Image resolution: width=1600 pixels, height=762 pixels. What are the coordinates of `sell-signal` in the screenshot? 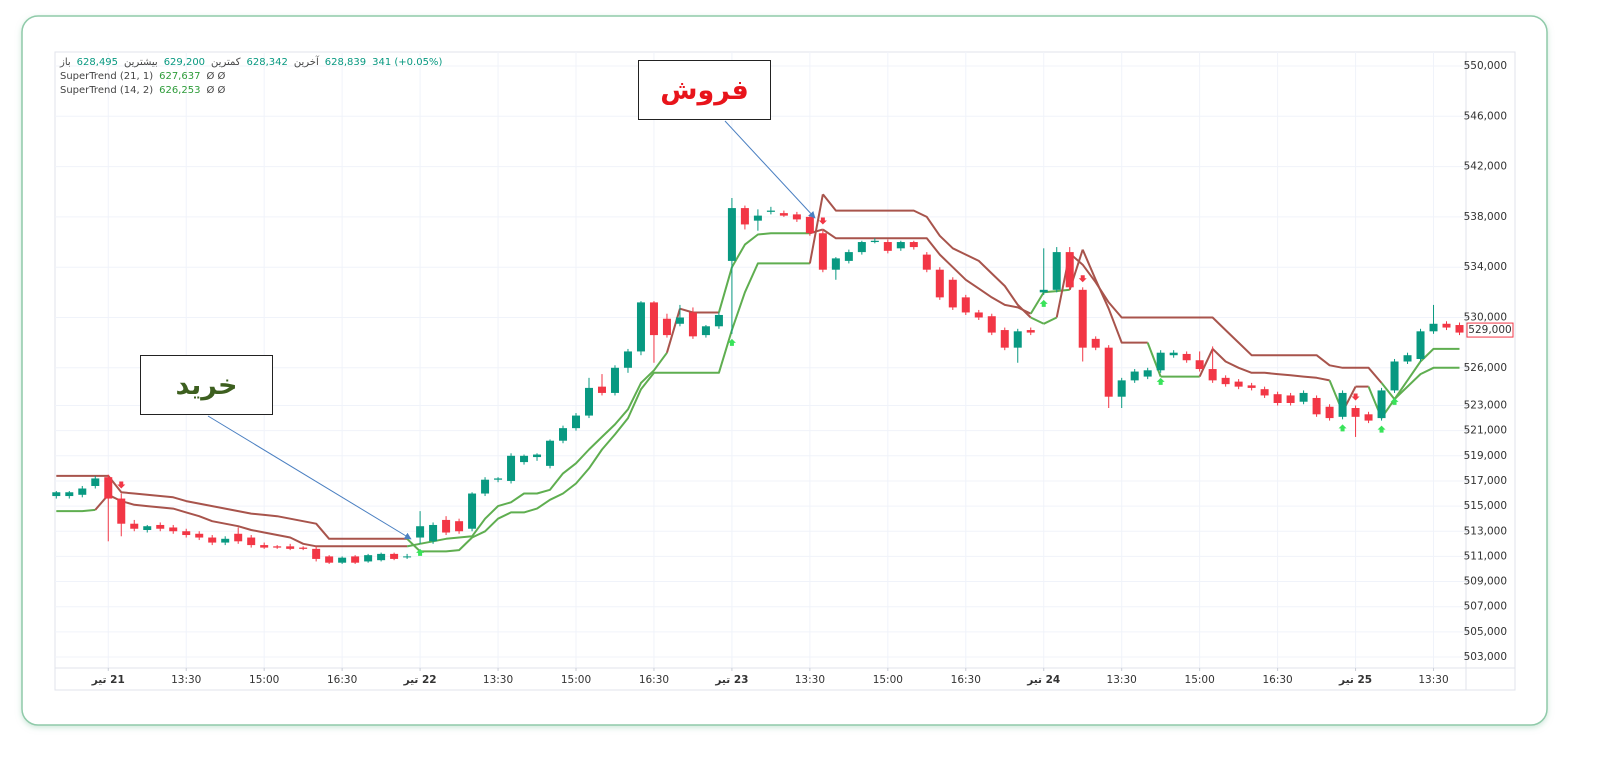 It's located at (1082, 279).